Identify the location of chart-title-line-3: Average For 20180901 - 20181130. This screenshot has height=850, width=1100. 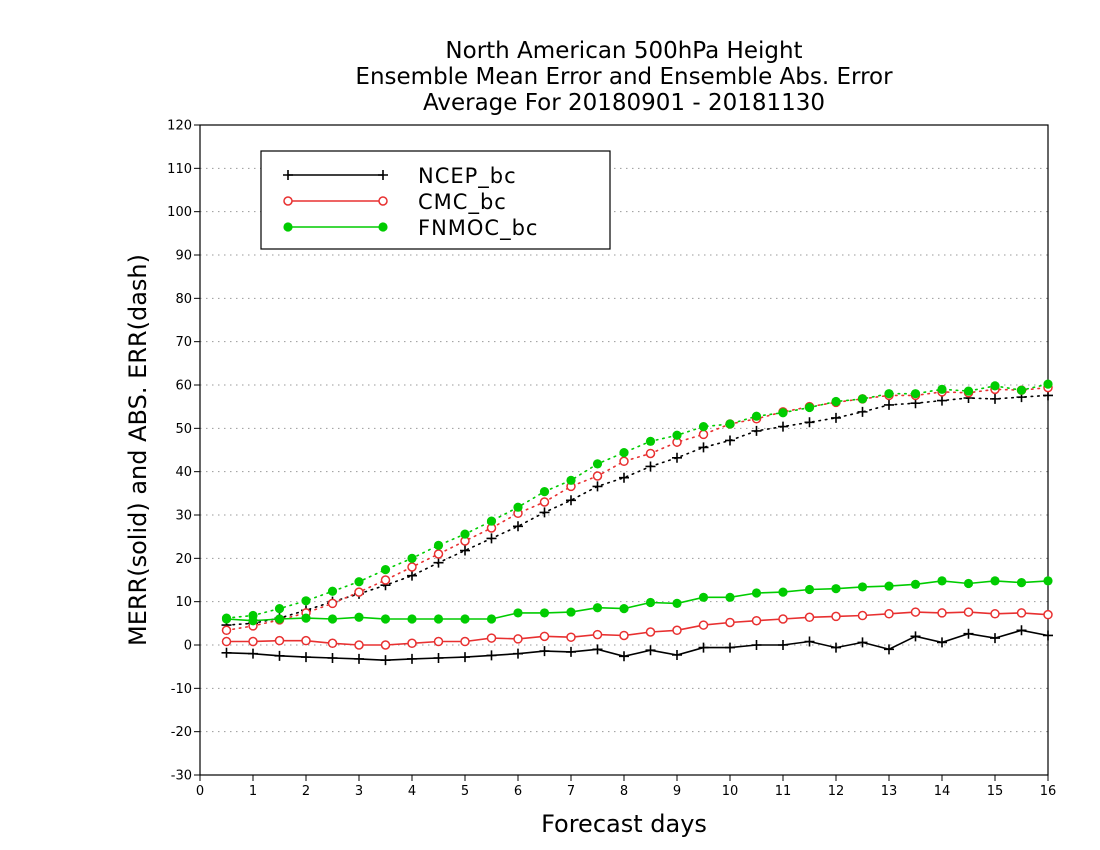
(624, 103).